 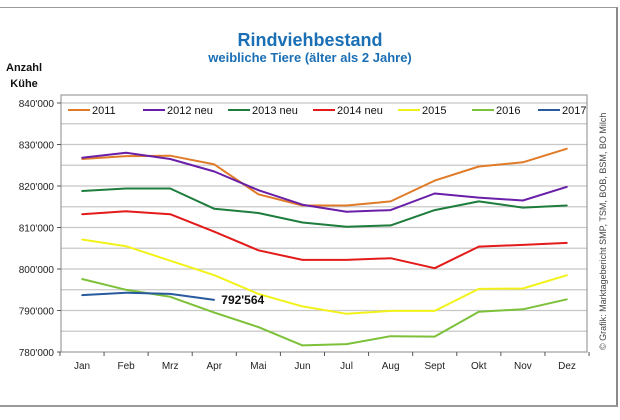 I want to click on y-axis-label-line1: Anzahl, so click(x=24, y=68).